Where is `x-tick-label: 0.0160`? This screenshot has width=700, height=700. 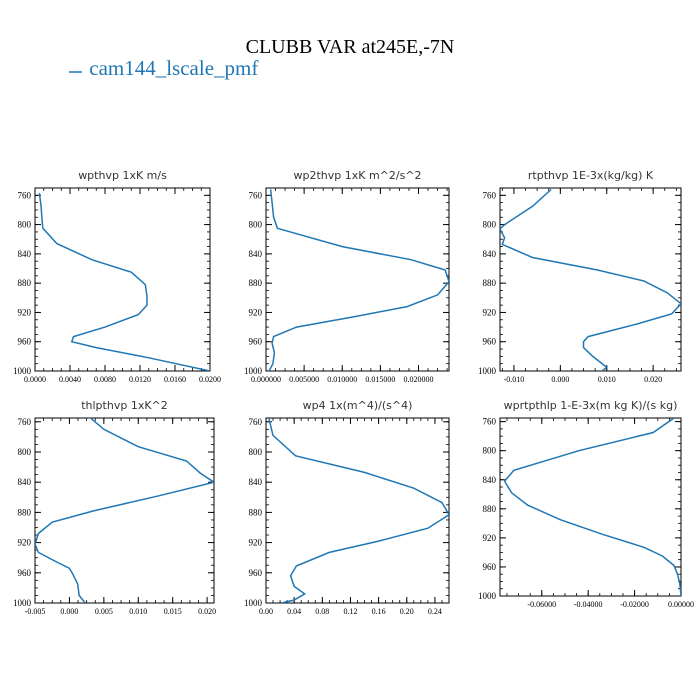
x-tick-label: 0.0160 is located at coordinates (175, 379).